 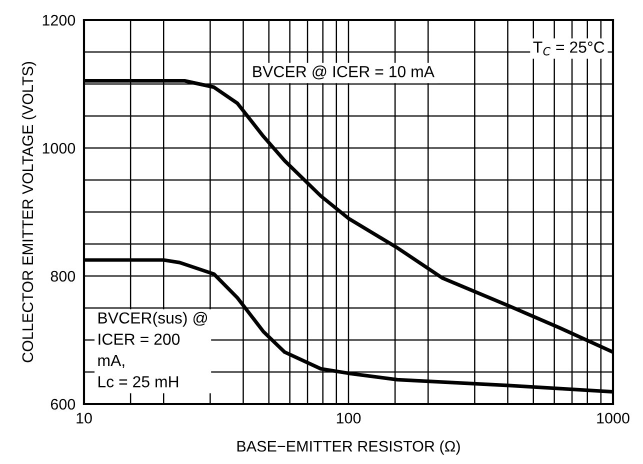 I want to click on x-axis-title: BASE−EMITTER RESISTOR (Ω), so click(x=348, y=447).